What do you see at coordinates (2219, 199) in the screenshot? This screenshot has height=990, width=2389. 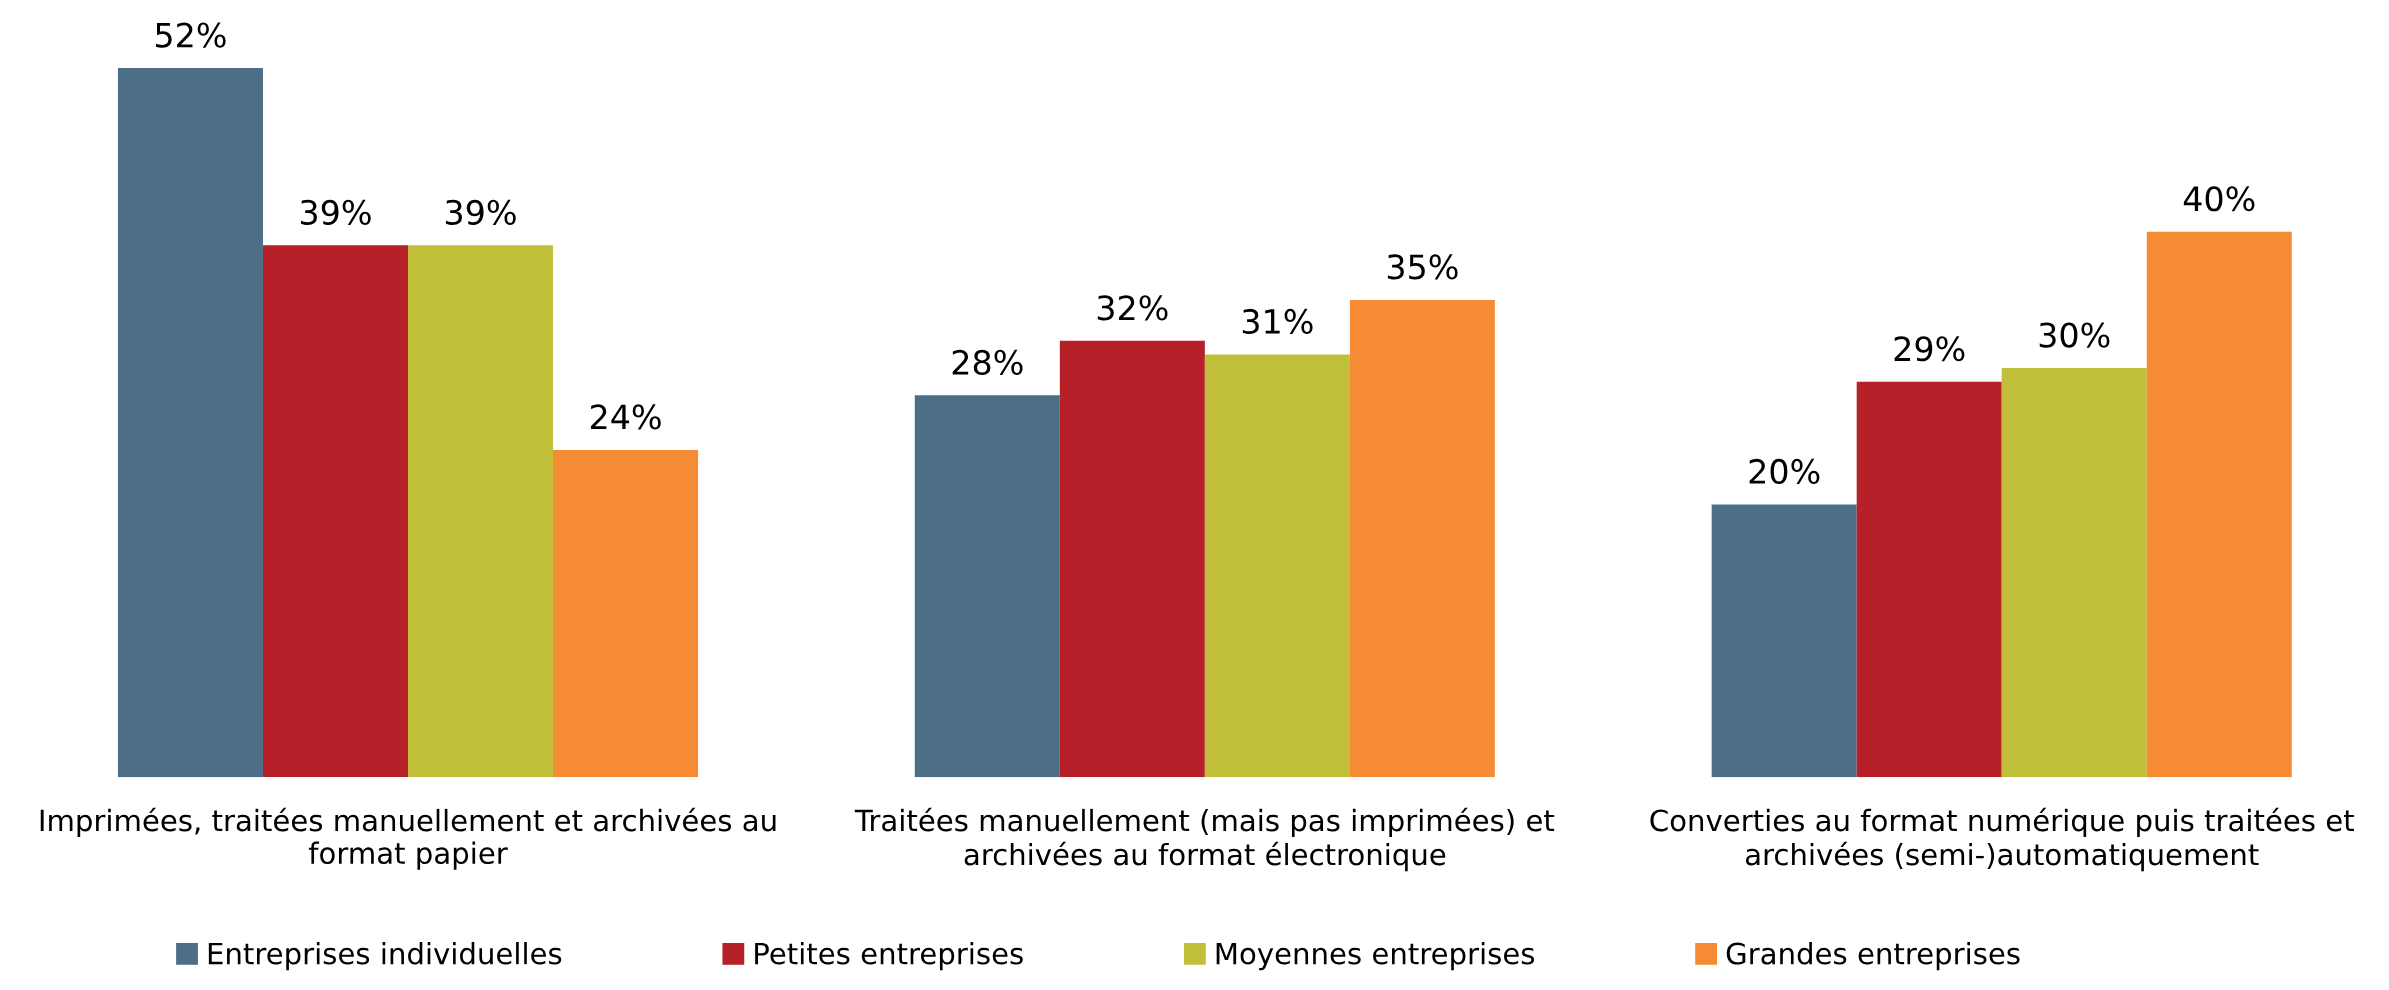 I see `data-label: 40%` at bounding box center [2219, 199].